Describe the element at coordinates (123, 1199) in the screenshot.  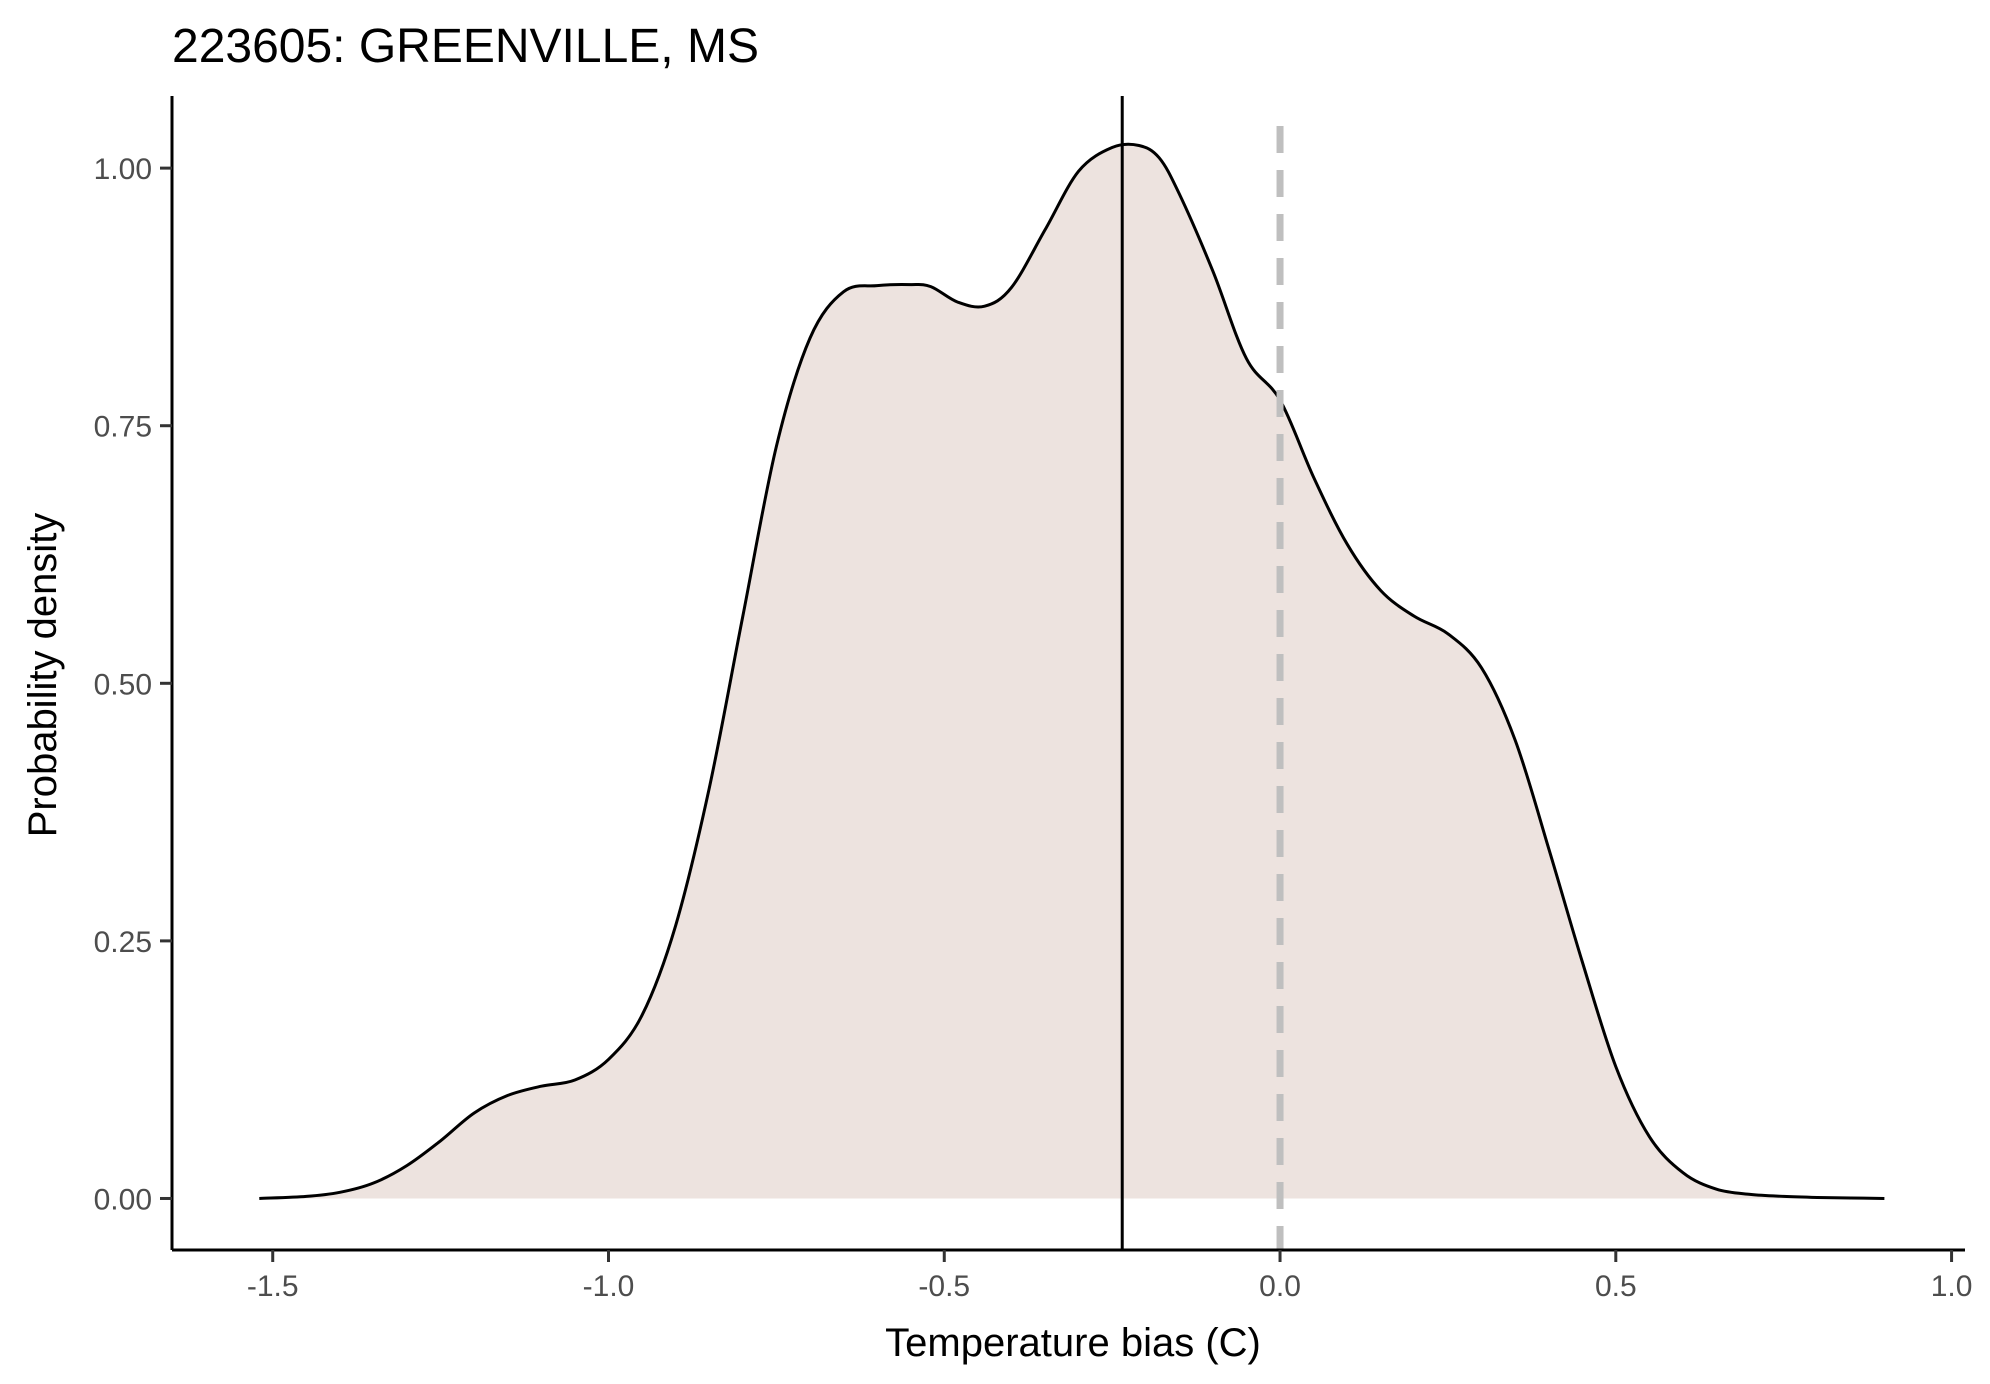
I see `y-tick-label: 0.00` at that location.